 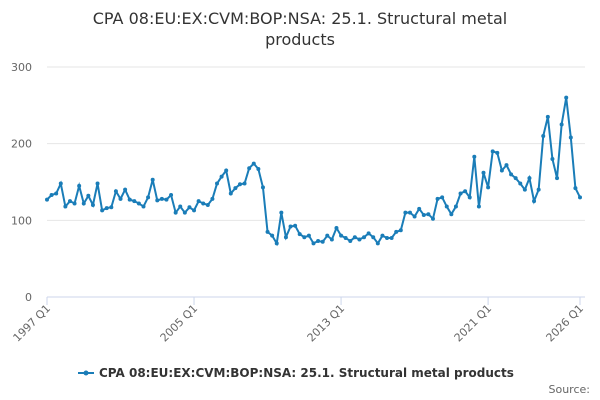 I want to click on x-tick-label: 2013 Q1, so click(x=326, y=323).